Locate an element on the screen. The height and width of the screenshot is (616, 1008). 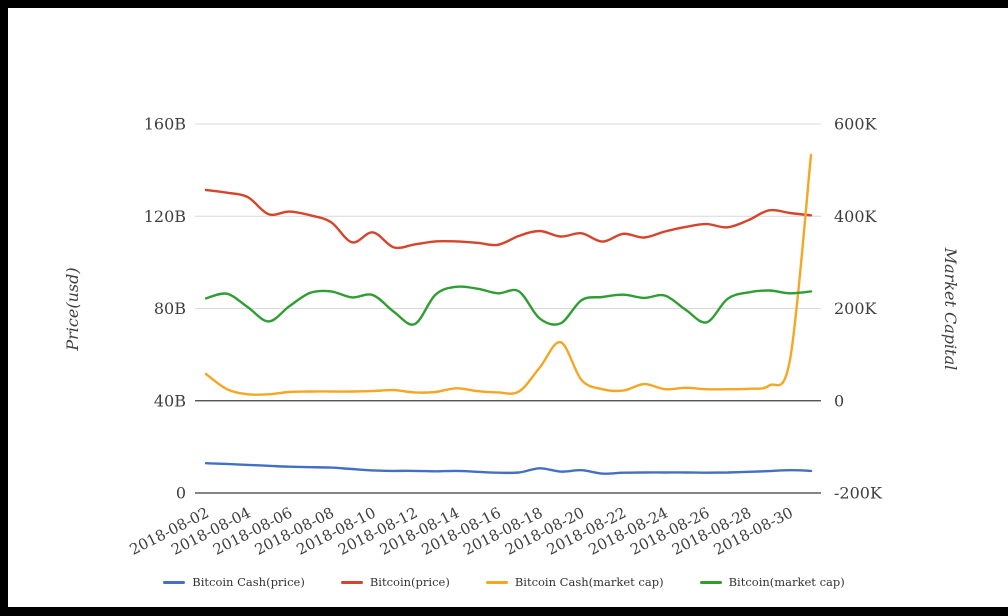
y-axis-left-tick-label: 40B is located at coordinates (170, 400).